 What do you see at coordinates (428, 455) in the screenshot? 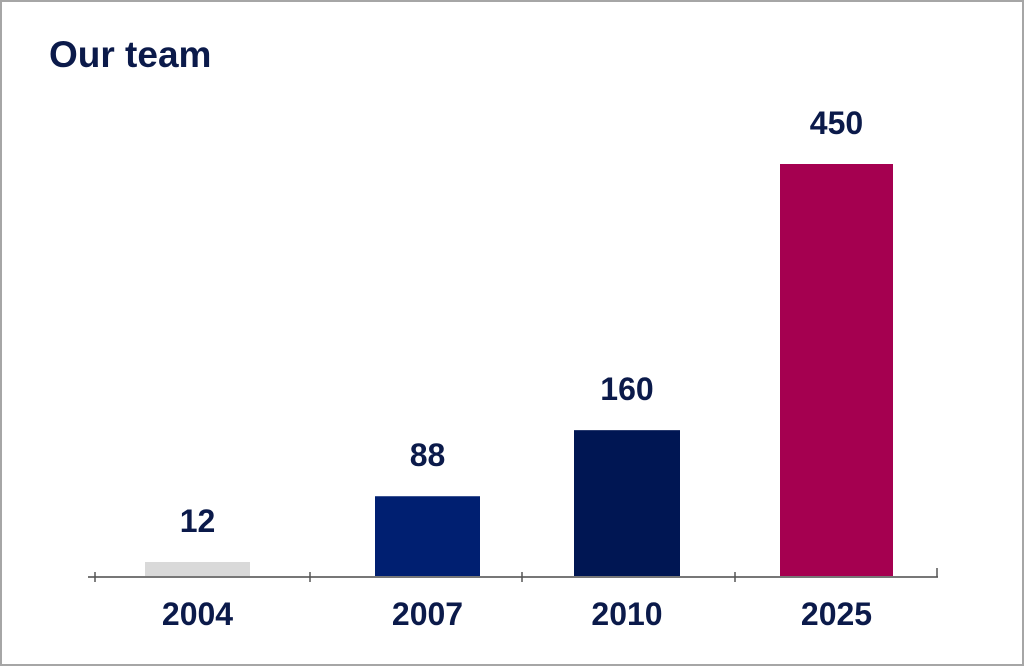
I see `data-label-2007: 88` at bounding box center [428, 455].